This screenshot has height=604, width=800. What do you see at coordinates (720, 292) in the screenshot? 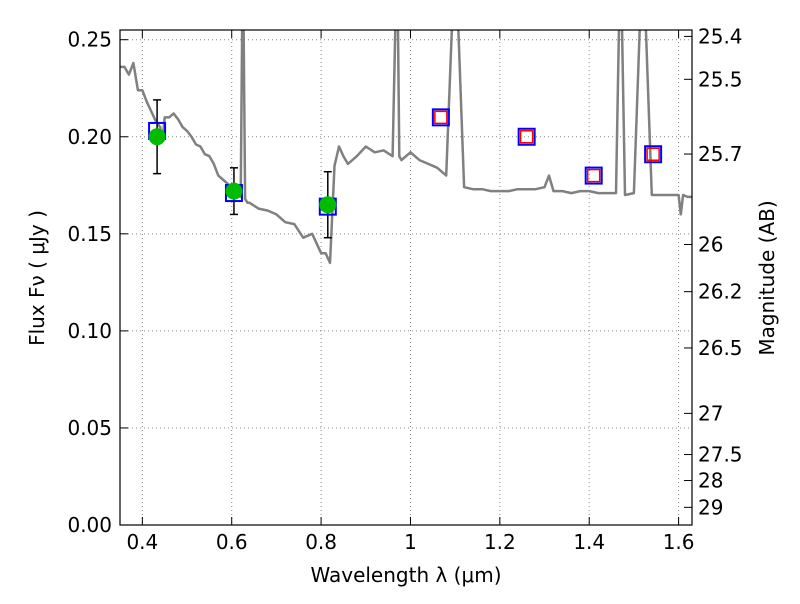
I see `right-tick-label: 26.2` at bounding box center [720, 292].